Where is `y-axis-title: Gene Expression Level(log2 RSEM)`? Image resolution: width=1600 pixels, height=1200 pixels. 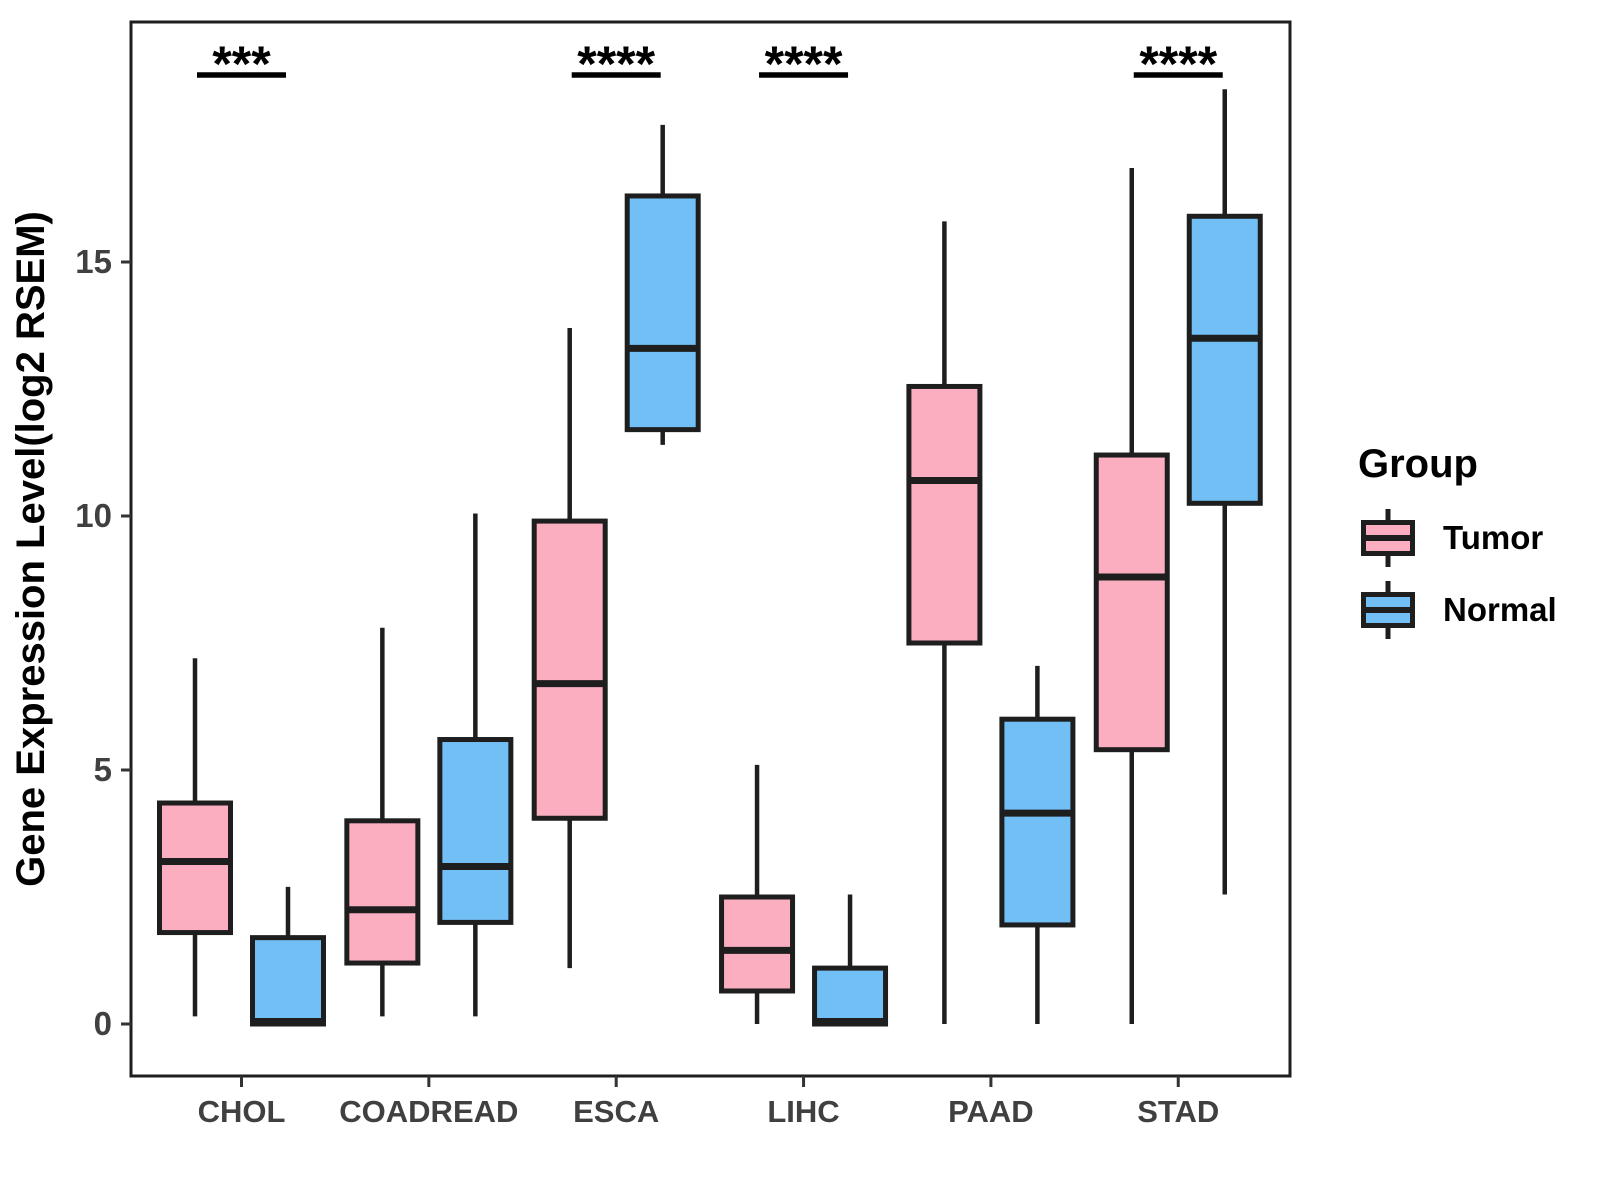
y-axis-title: Gene Expression Level(log2 RSEM) is located at coordinates (31, 549).